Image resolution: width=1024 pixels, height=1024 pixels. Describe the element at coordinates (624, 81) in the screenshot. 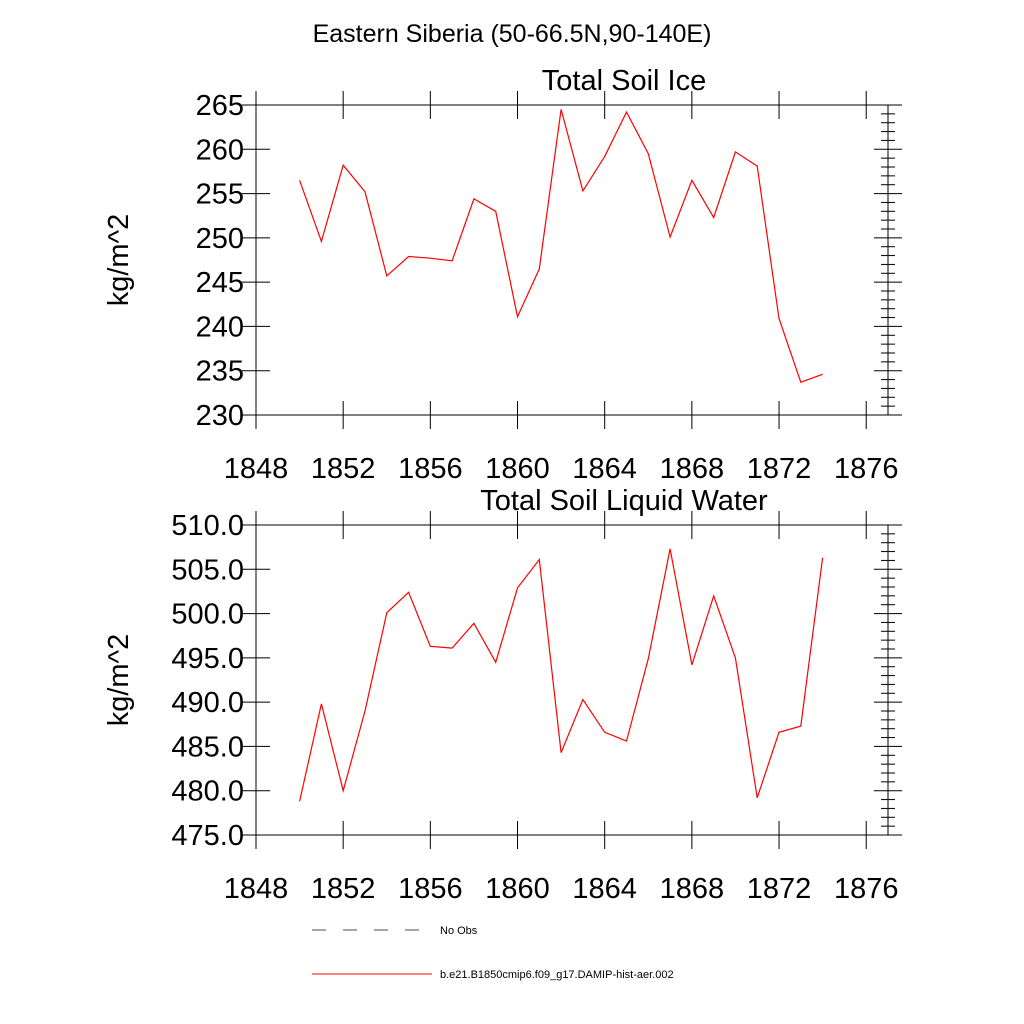

I see `chart-title: Total Soil Ice` at that location.